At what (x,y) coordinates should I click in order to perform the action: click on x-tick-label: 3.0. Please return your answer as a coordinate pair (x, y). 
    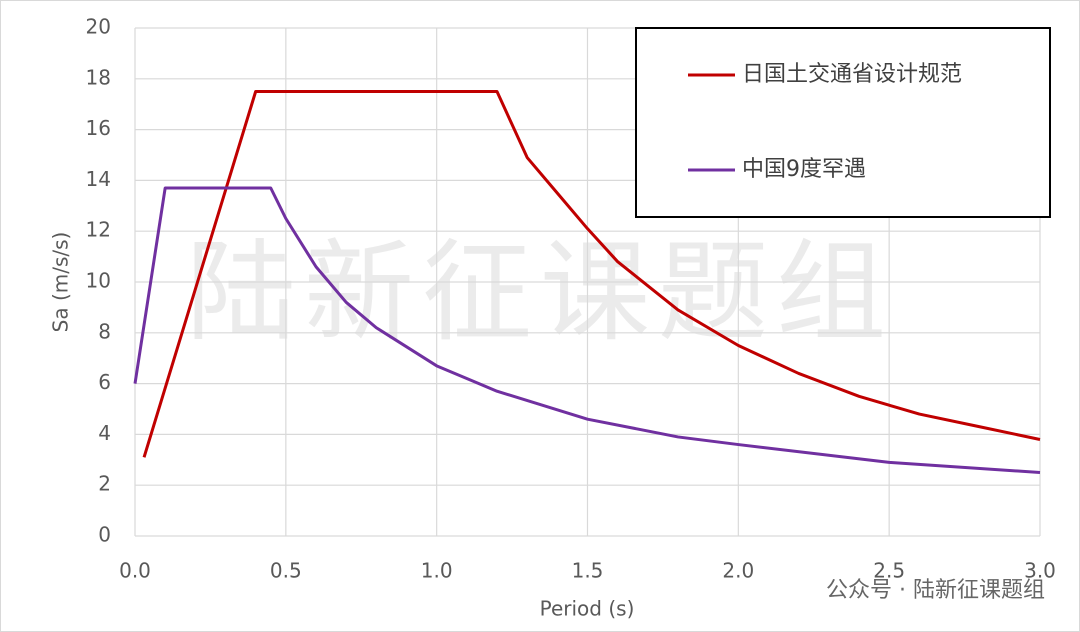
    Looking at the image, I should click on (1040, 571).